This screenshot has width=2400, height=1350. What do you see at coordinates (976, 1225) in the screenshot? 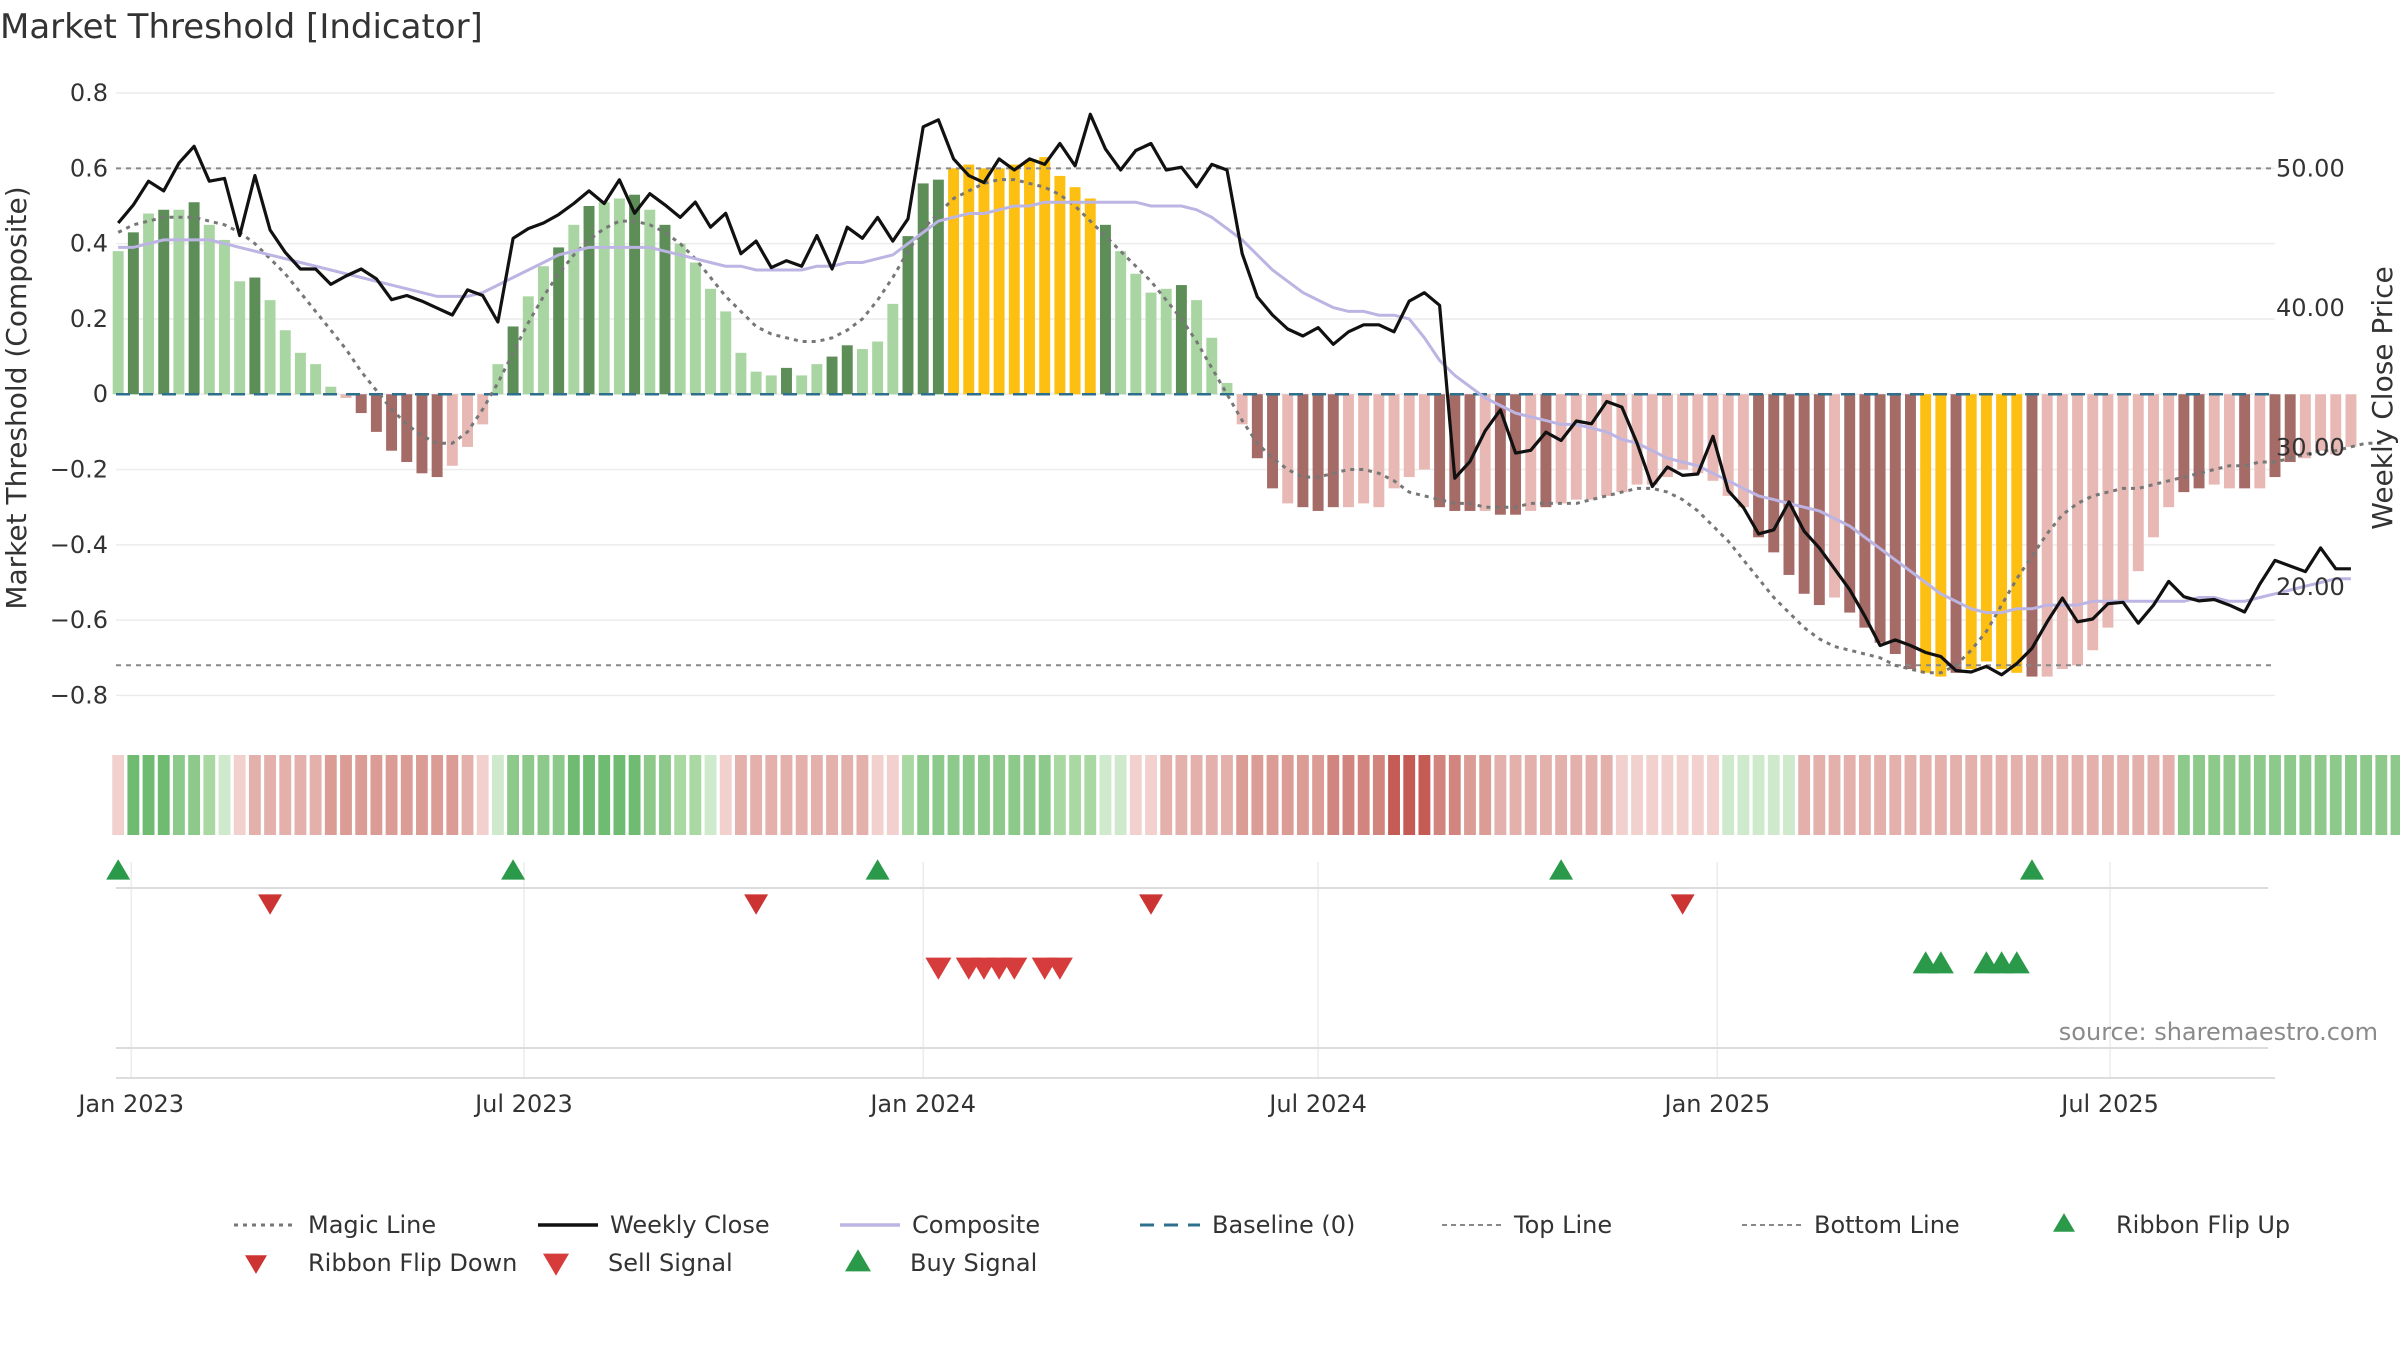
I see `legend-label: Composite` at bounding box center [976, 1225].